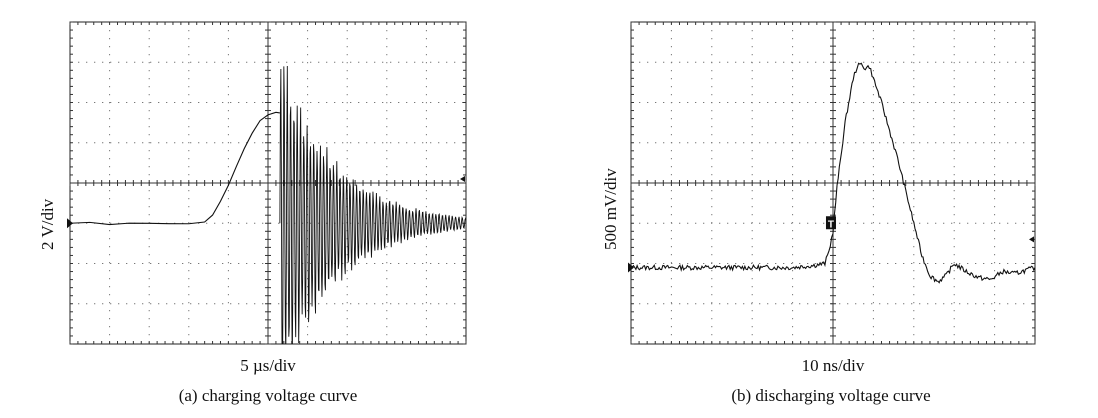 This screenshot has height=418, width=1098. Describe the element at coordinates (372, 204) in the screenshot. I see `series-ringing-charging` at that location.